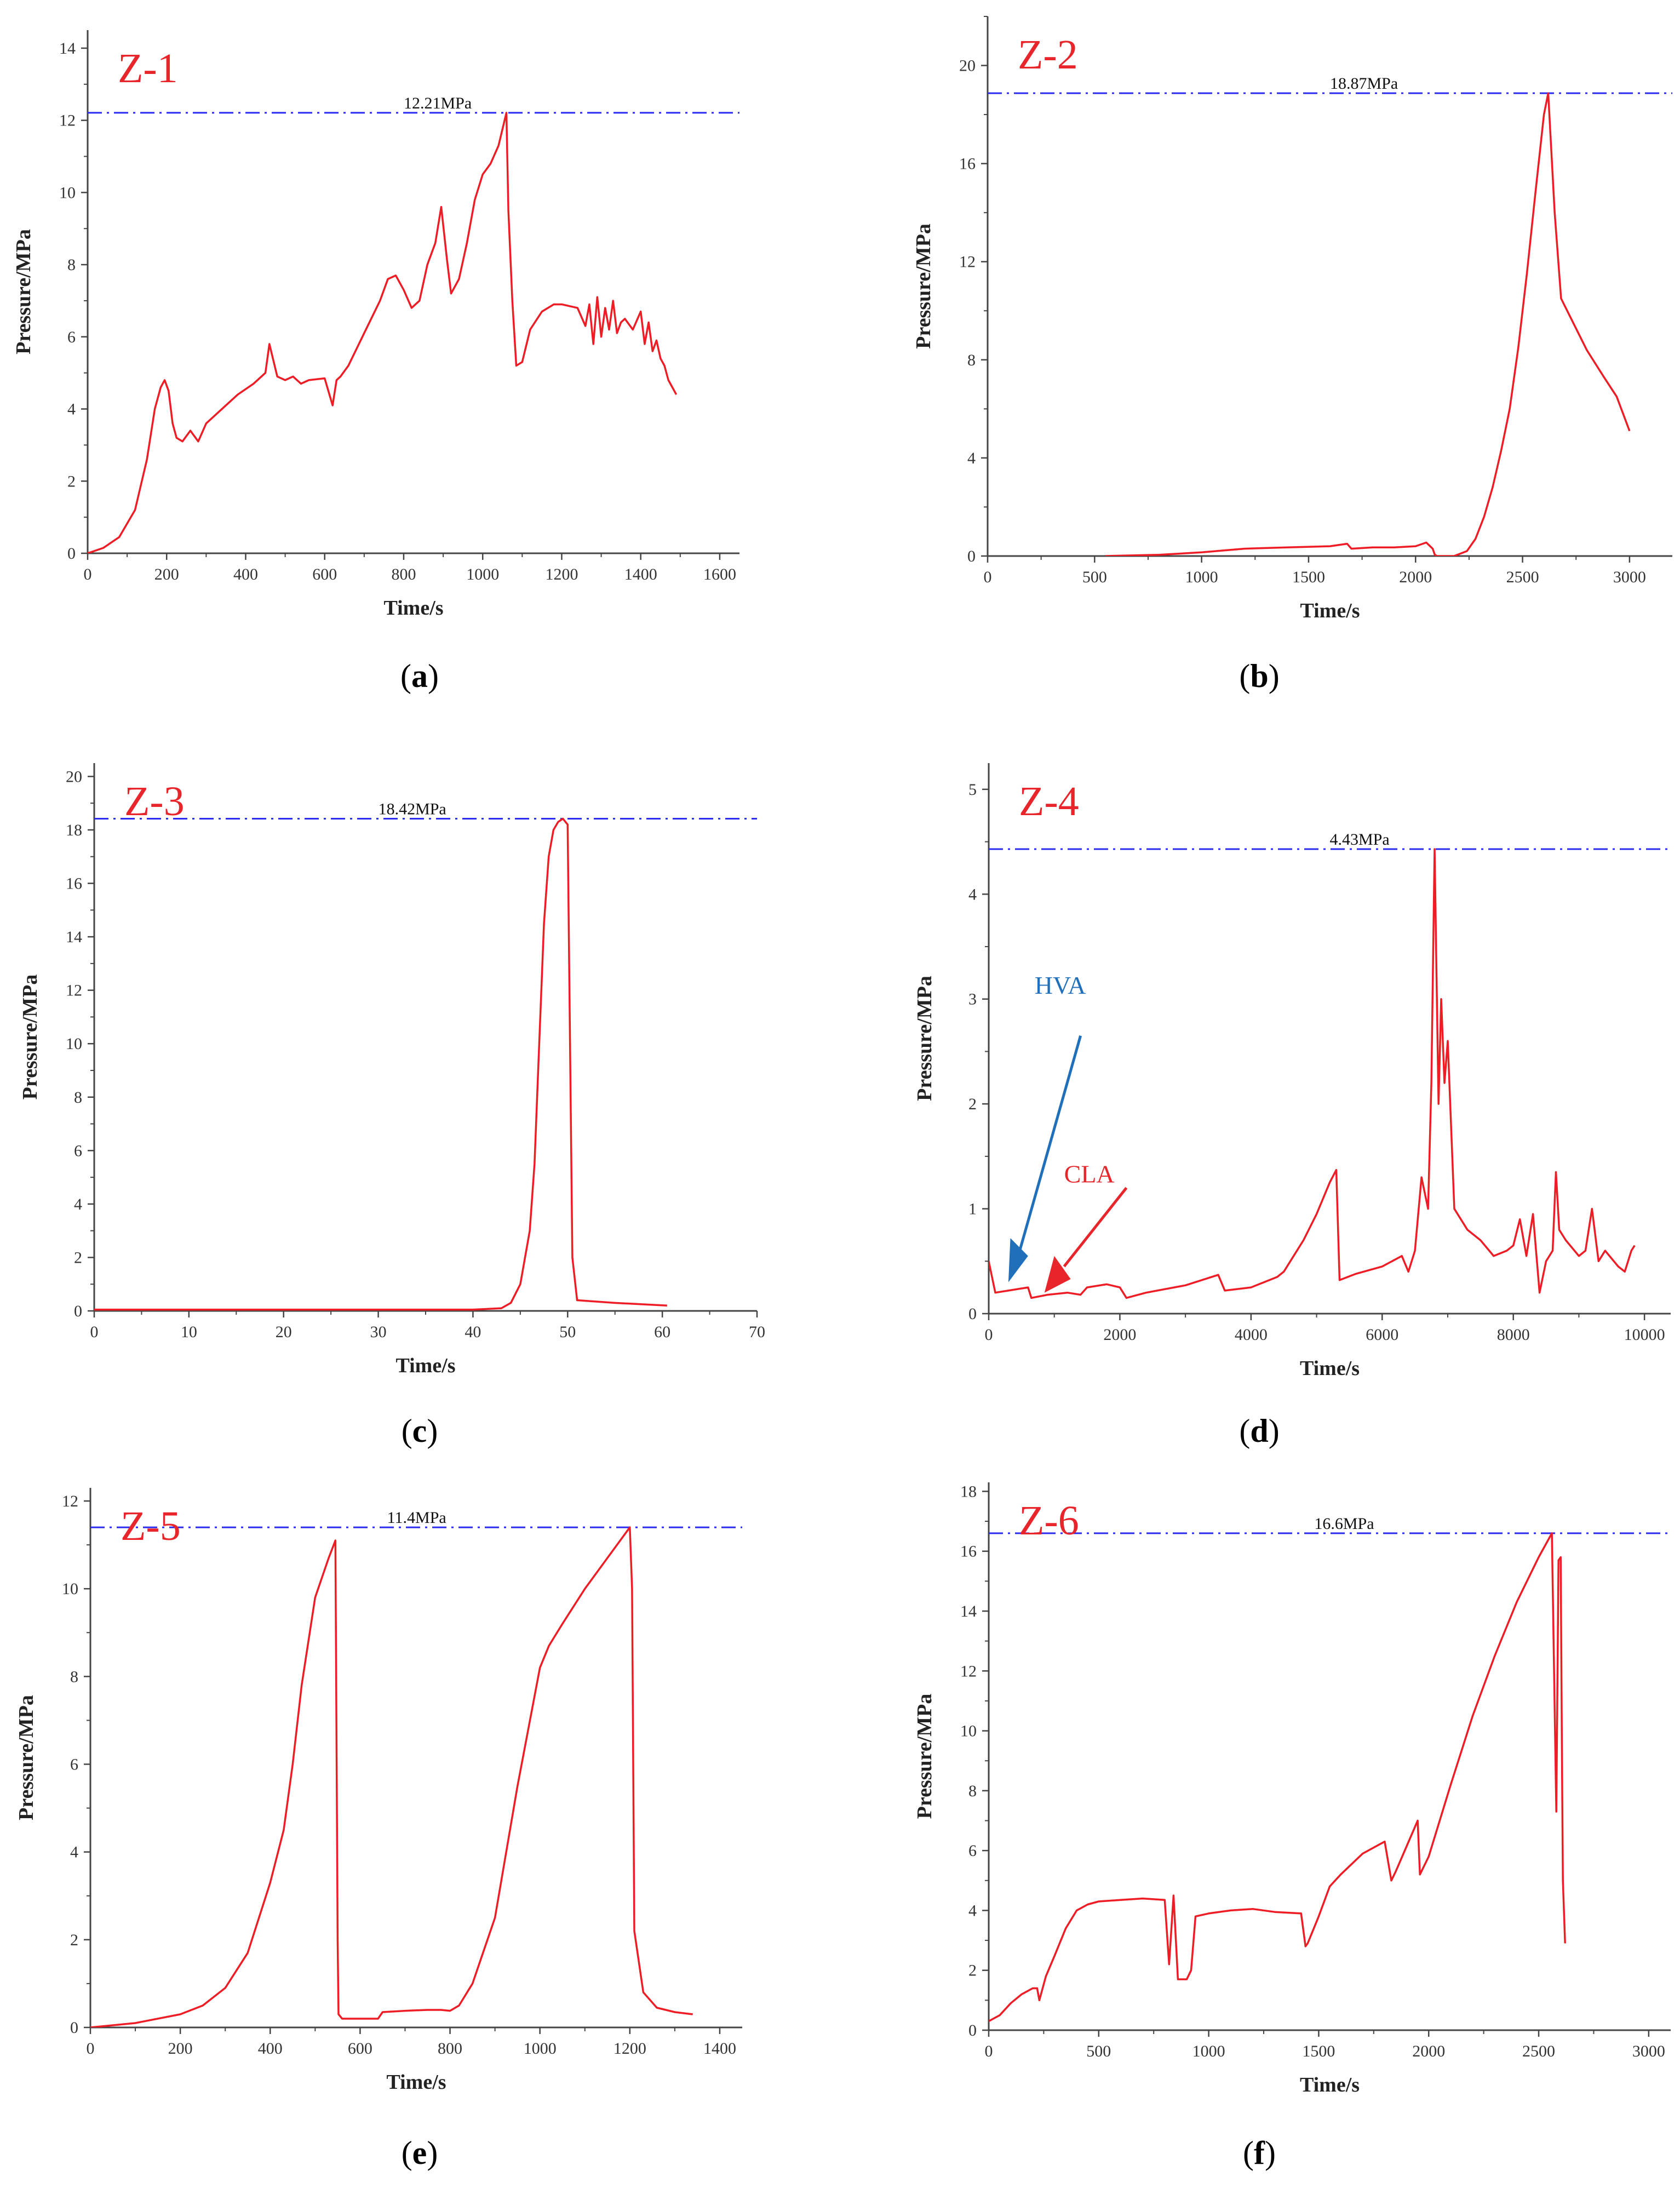 The image size is (1680, 2200). Describe the element at coordinates (245, 574) in the screenshot. I see `x-tick-label: 400` at that location.